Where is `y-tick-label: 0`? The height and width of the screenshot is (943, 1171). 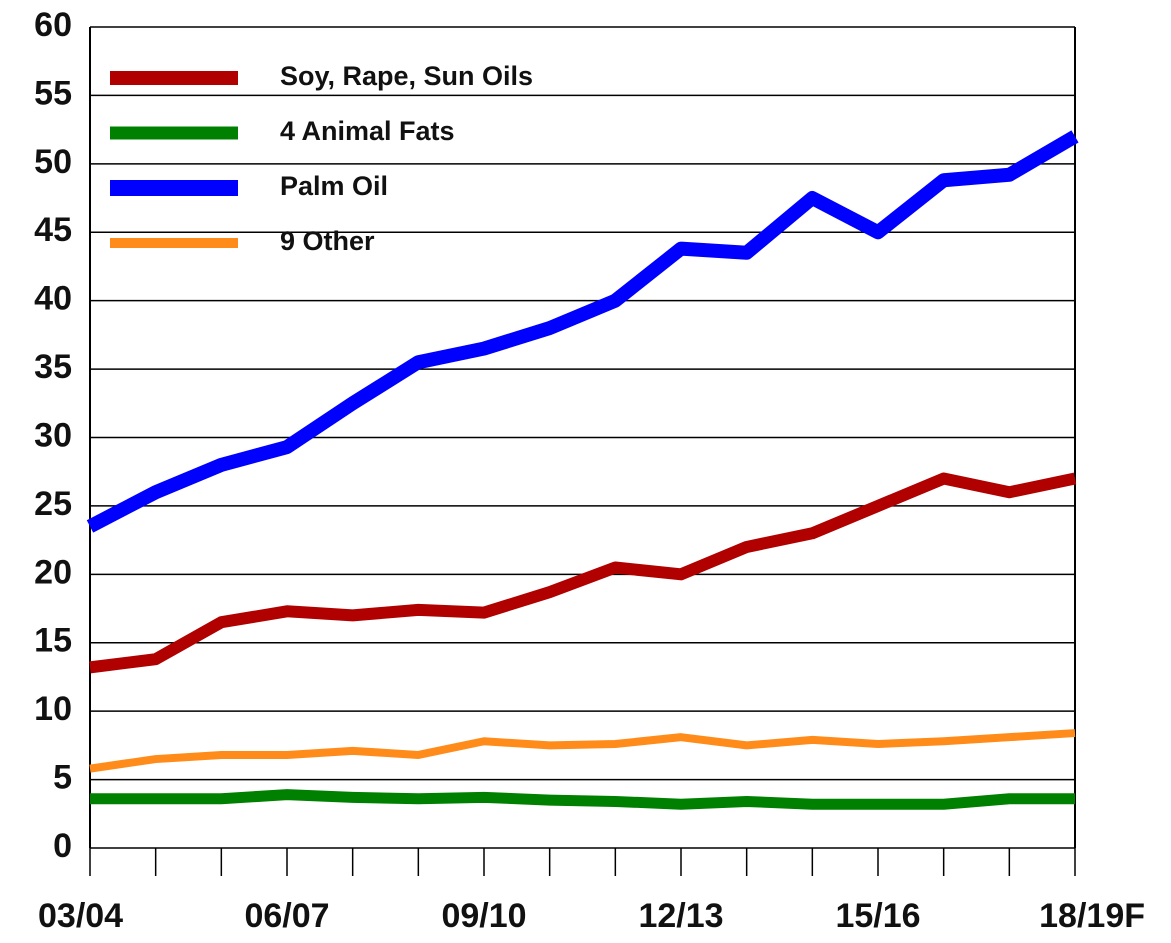
y-tick-label: 0 is located at coordinates (62, 846).